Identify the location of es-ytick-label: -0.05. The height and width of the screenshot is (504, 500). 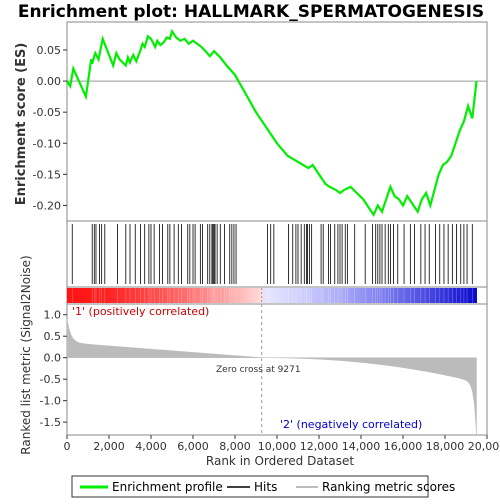
(47, 112).